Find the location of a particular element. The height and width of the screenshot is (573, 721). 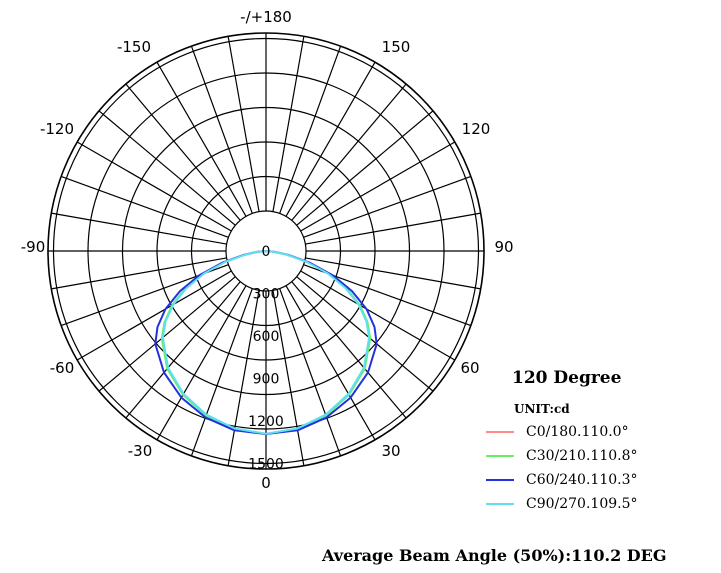

angle-tick-label: -/+180 is located at coordinates (266, 17).